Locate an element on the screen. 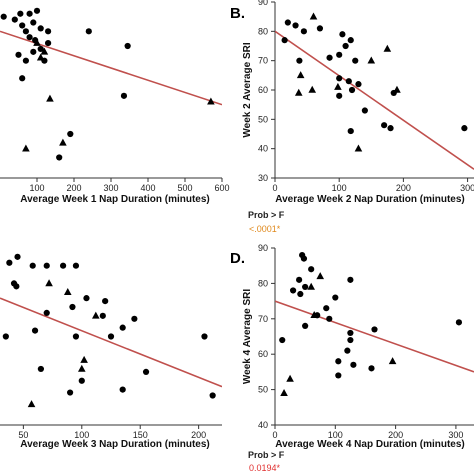  x-tick-label: 300 is located at coordinates (455, 435).